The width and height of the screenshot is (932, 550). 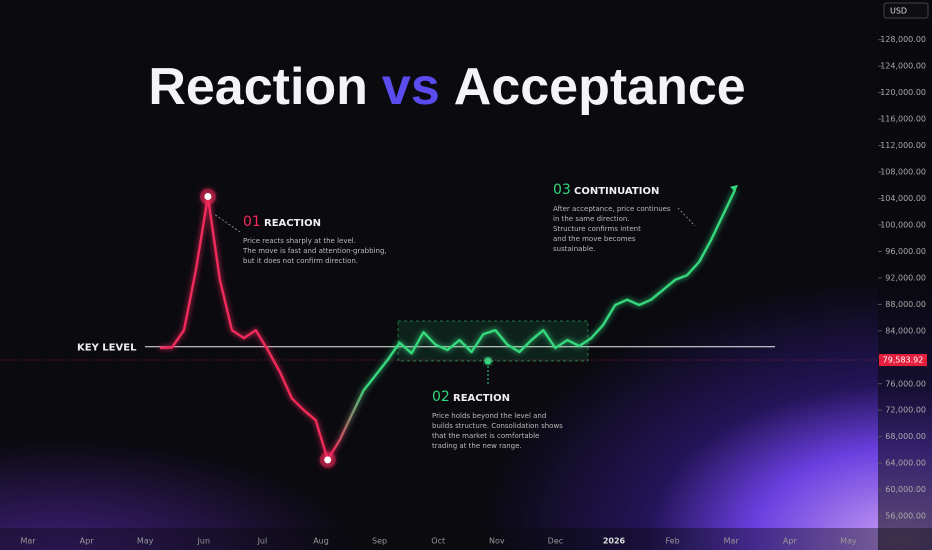 I want to click on currency-box, so click(x=906, y=10).